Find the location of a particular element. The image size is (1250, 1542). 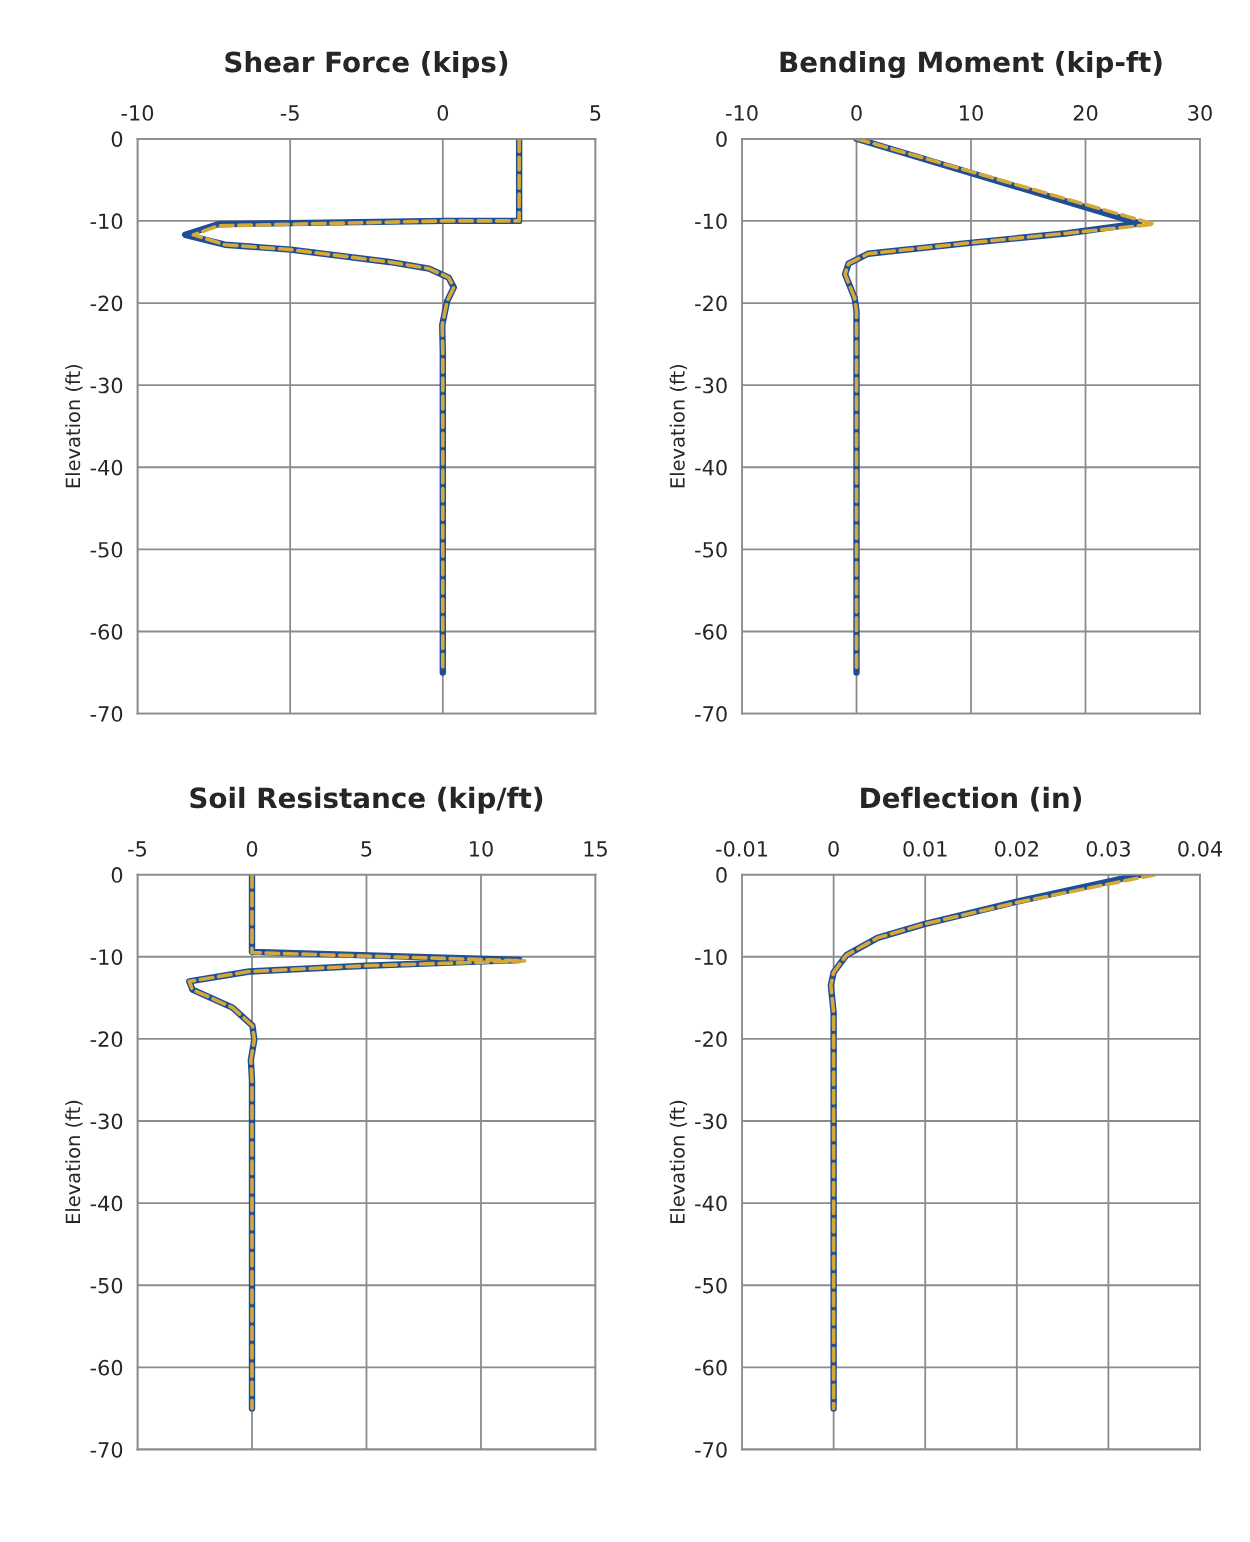

x-tick-label: 0.02 is located at coordinates (1016, 848).